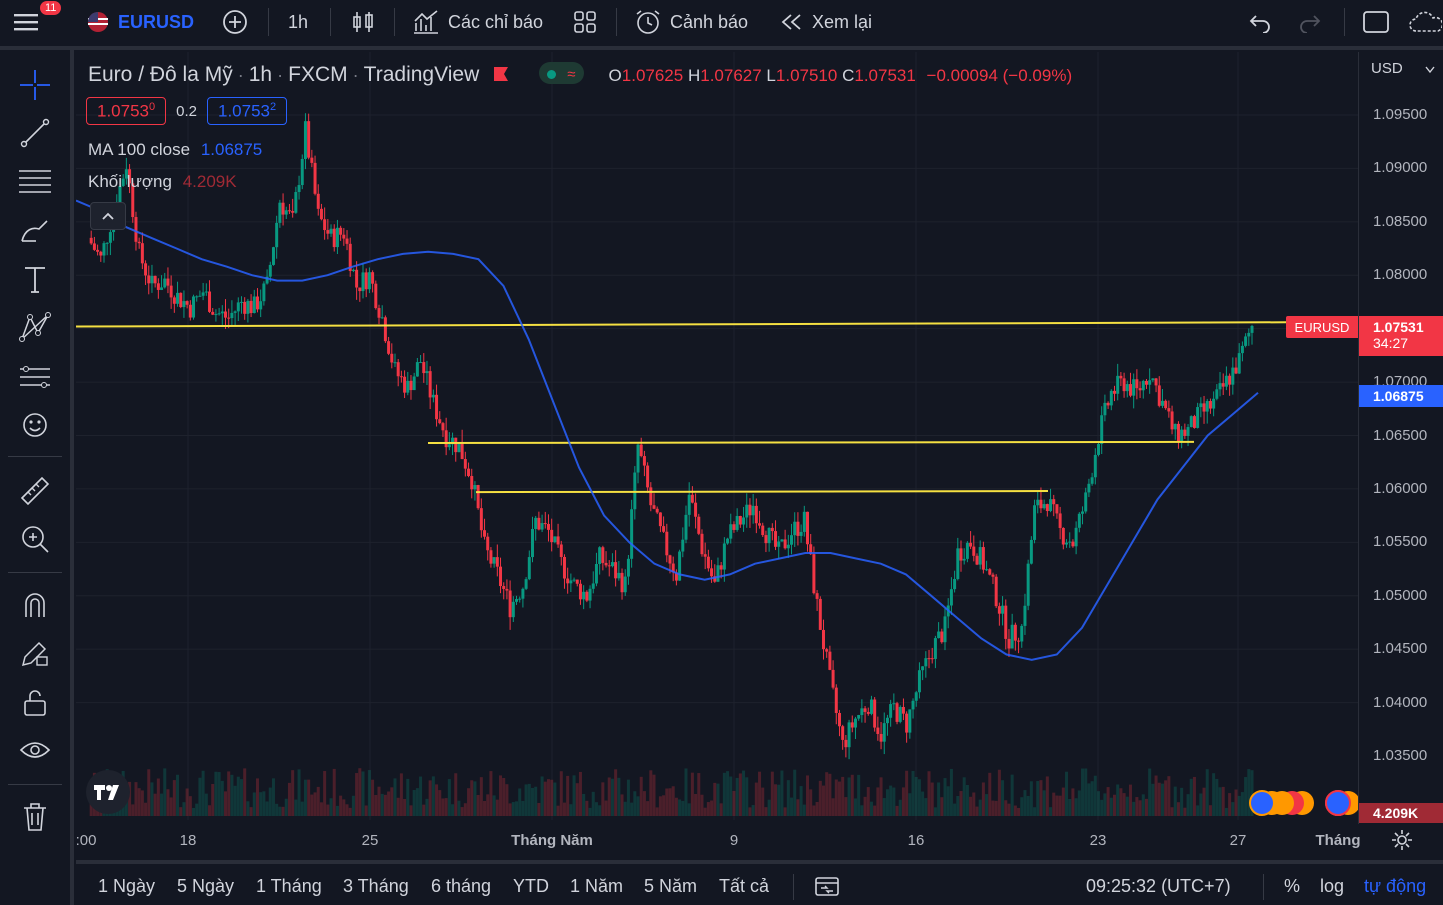  What do you see at coordinates (1332, 886) in the screenshot?
I see `log-toggle: log` at bounding box center [1332, 886].